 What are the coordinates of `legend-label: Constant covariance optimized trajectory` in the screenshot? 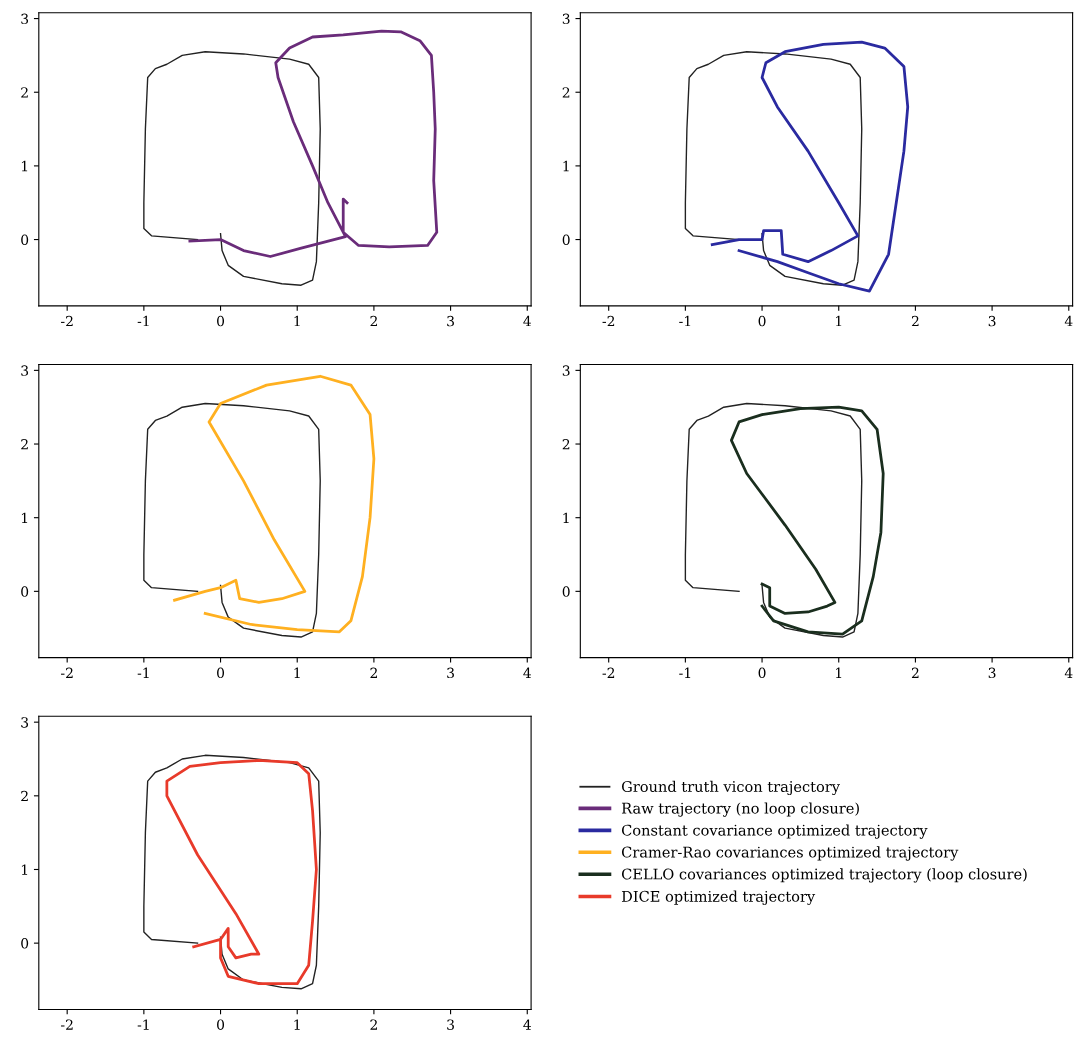 It's located at (774, 831).